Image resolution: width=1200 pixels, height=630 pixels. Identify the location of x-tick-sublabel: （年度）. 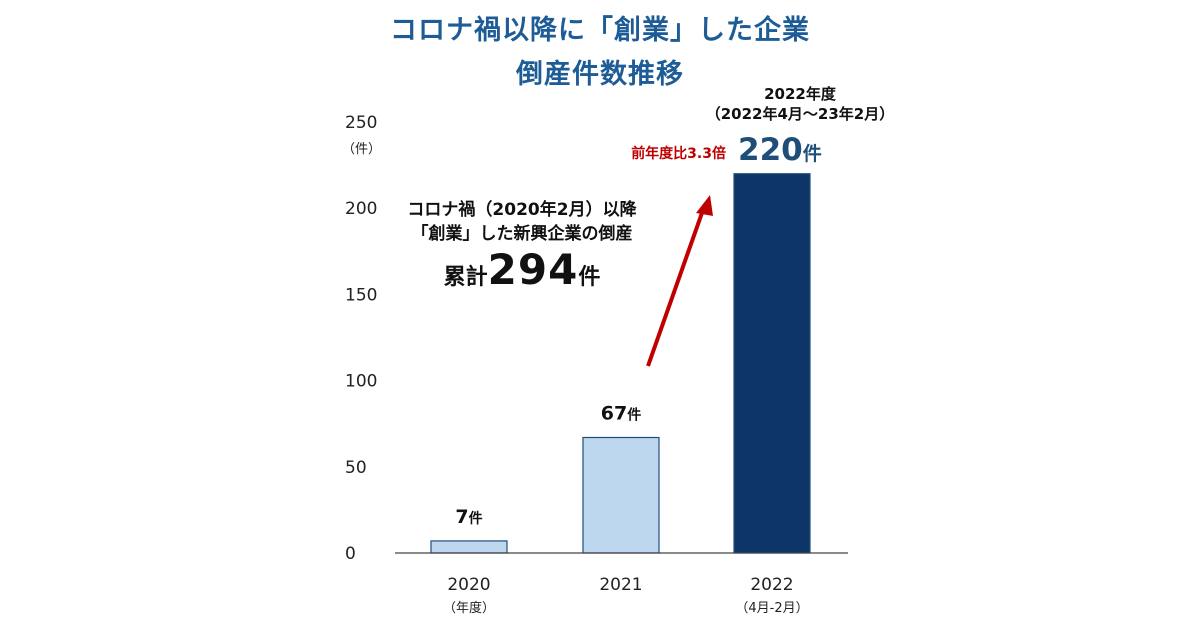
(469, 608).